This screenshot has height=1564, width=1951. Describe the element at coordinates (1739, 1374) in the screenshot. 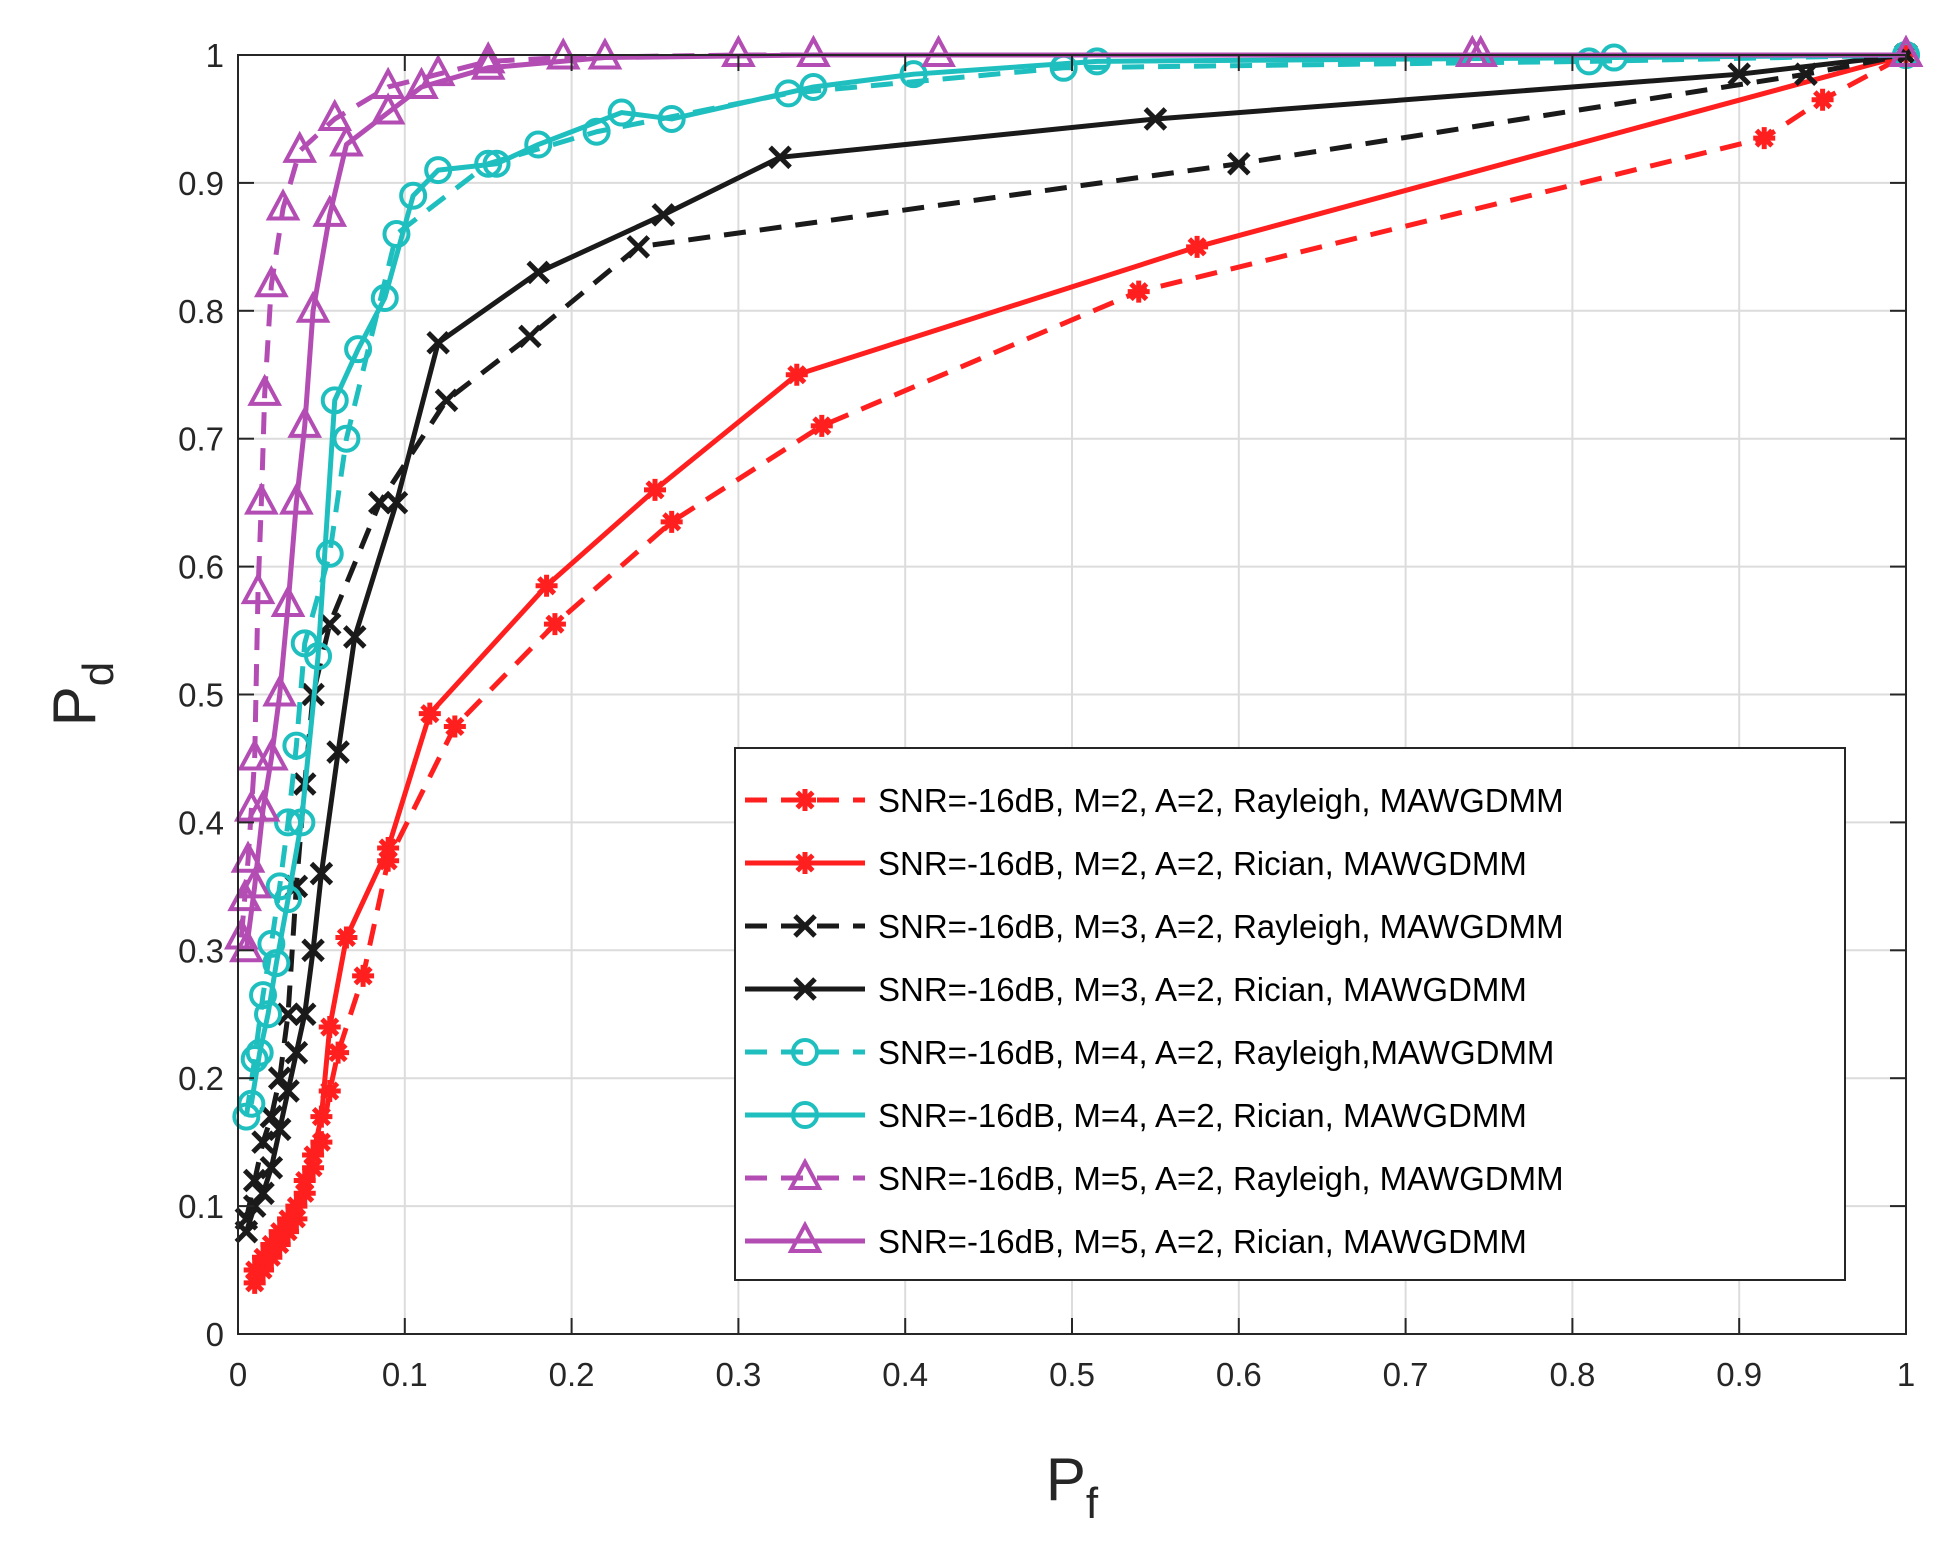

I see `x-tick-label: 0.9` at that location.